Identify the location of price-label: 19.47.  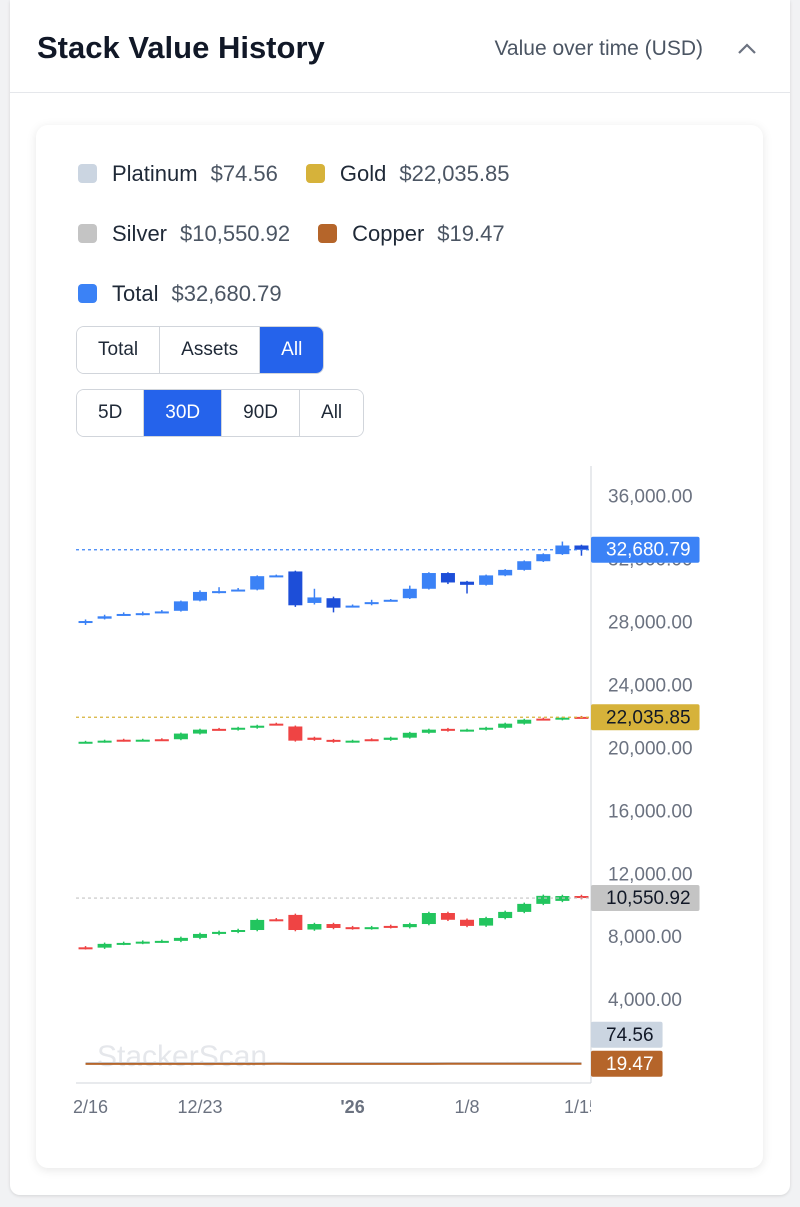
(630, 1064).